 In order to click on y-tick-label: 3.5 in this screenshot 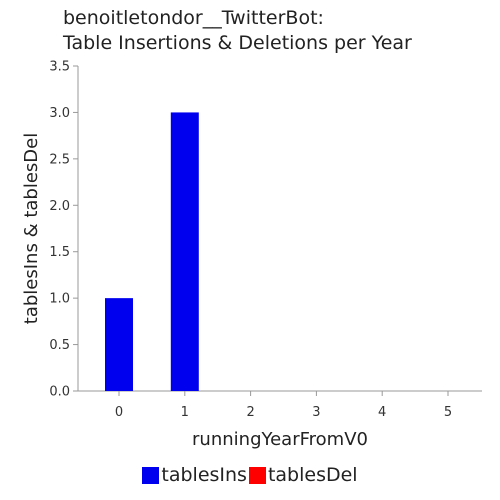, I will do `click(59, 67)`.